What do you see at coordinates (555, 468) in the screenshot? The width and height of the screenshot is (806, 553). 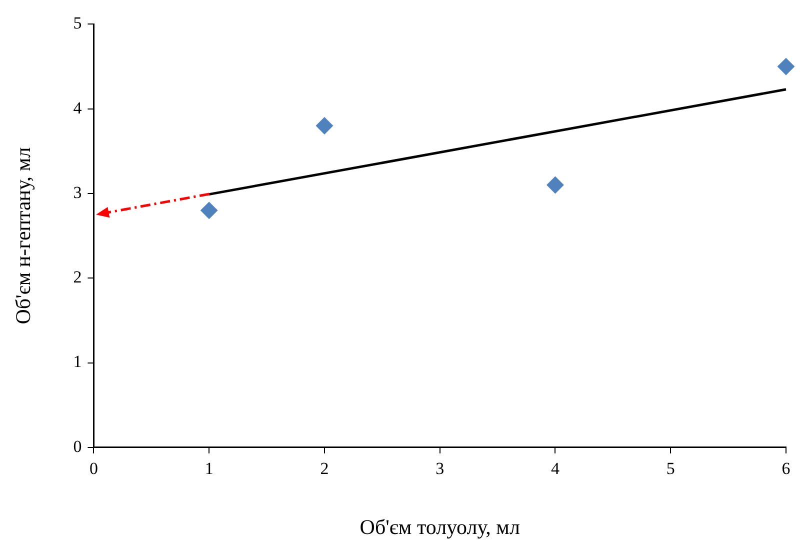 I see `x-tick-label: 4` at bounding box center [555, 468].